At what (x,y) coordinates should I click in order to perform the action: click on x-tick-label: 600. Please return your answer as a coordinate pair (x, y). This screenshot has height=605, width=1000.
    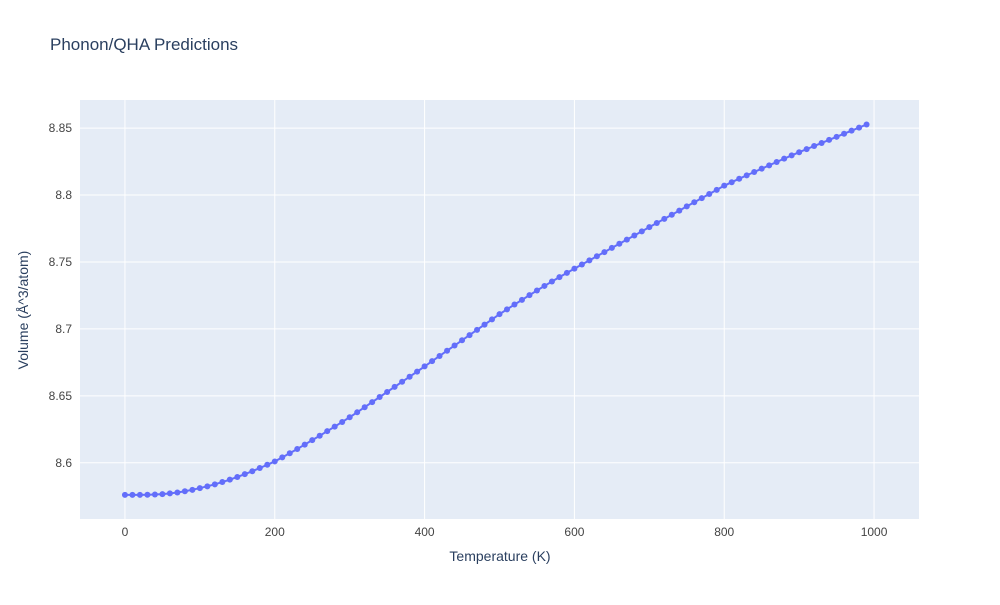
    Looking at the image, I should click on (574, 532).